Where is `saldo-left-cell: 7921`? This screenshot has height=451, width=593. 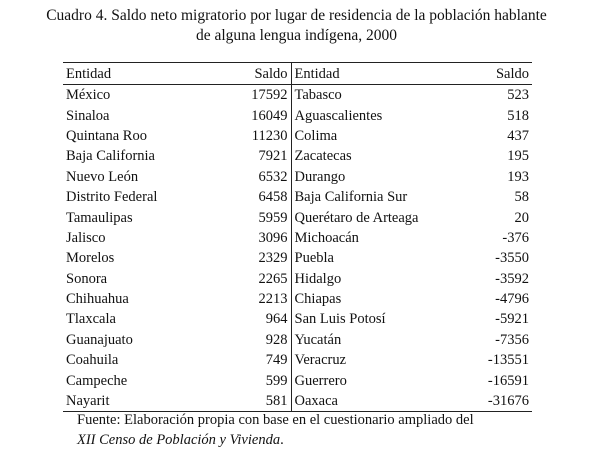 saldo-left-cell: 7921 is located at coordinates (231, 156).